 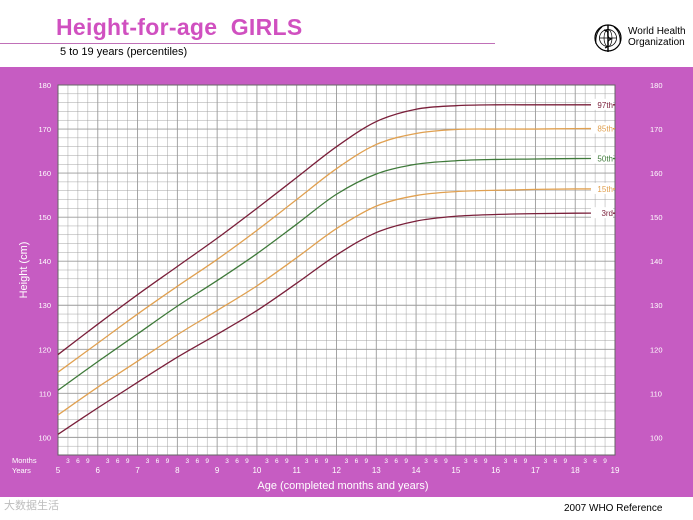 I want to click on y-tick-label: 160, so click(x=44, y=173).